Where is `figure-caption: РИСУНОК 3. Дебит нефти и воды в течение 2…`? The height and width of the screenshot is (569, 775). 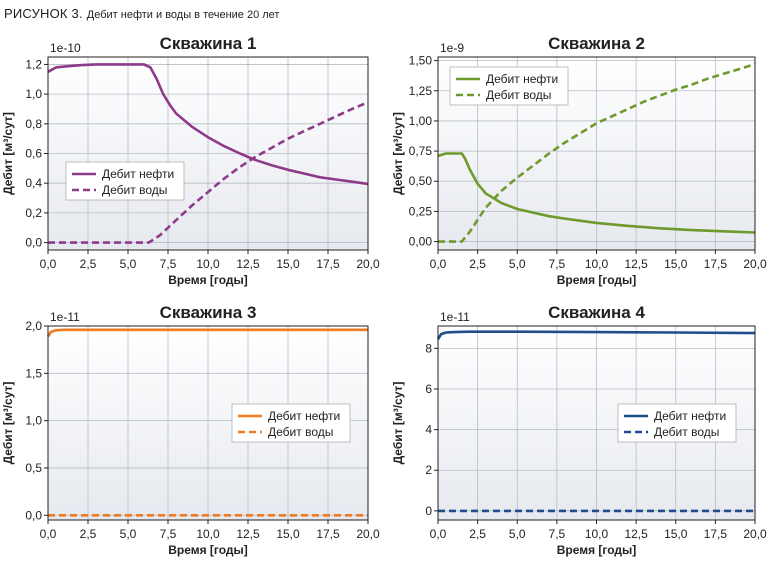
figure-caption: РИСУНОК 3. Дебит нефти и воды в течение 2… is located at coordinates (141, 13).